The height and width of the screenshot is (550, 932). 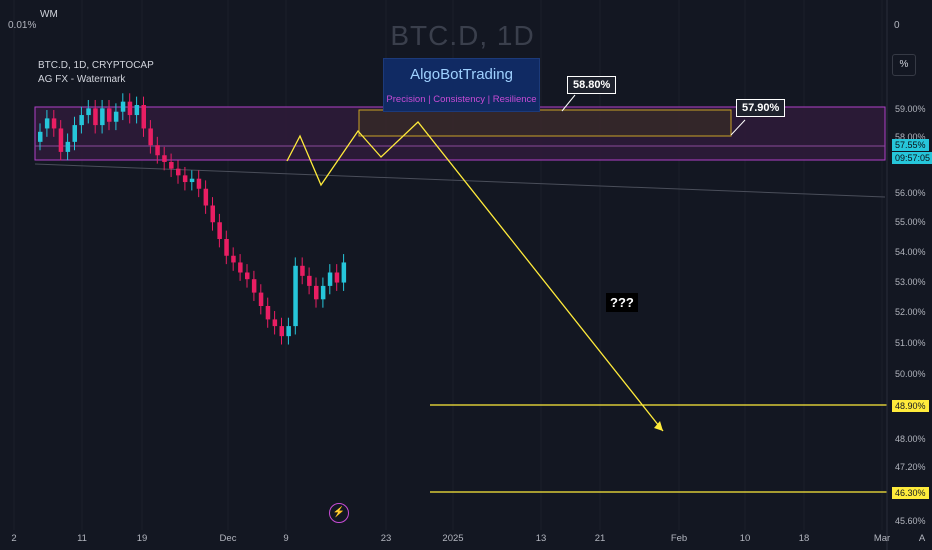 I want to click on price-scale-top-value: 0, so click(x=897, y=25).